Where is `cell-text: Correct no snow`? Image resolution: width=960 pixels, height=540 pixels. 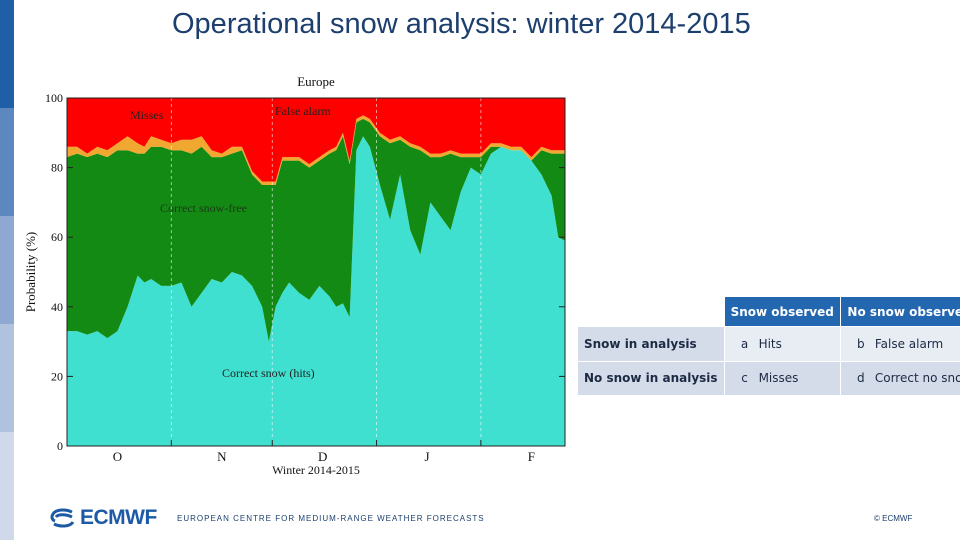 cell-text: Correct no snow is located at coordinates (917, 378).